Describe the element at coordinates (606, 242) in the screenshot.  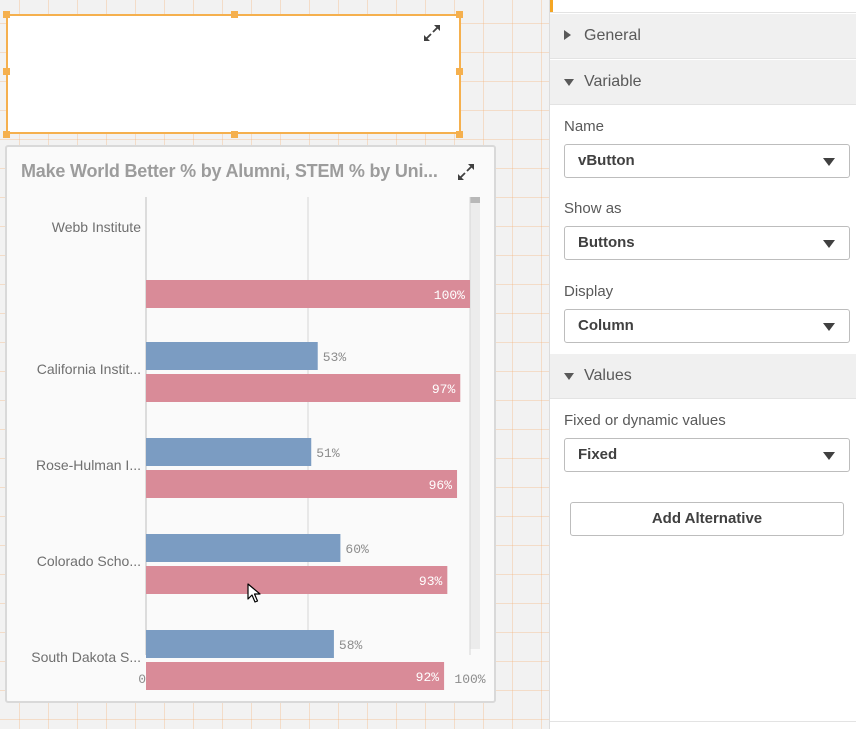
I see `show-as-value: Buttons` at that location.